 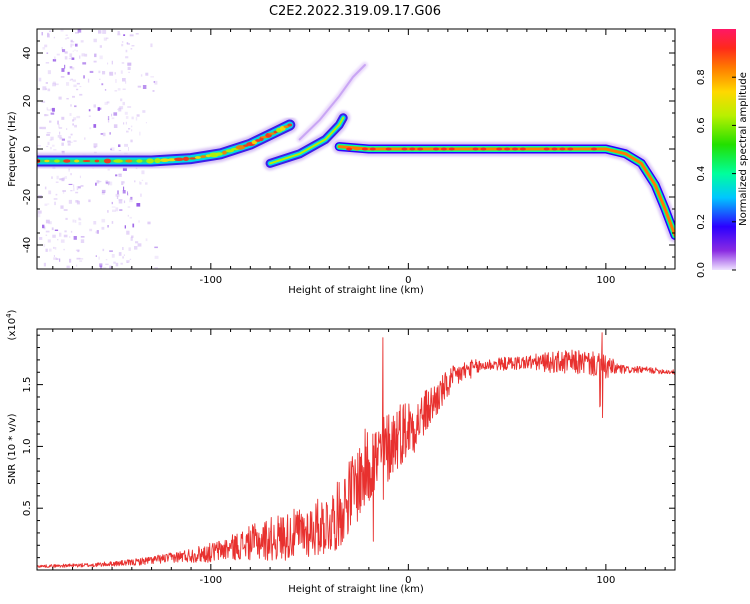 What do you see at coordinates (724, 149) in the screenshot?
I see `colorbar-gradient` at bounding box center [724, 149].